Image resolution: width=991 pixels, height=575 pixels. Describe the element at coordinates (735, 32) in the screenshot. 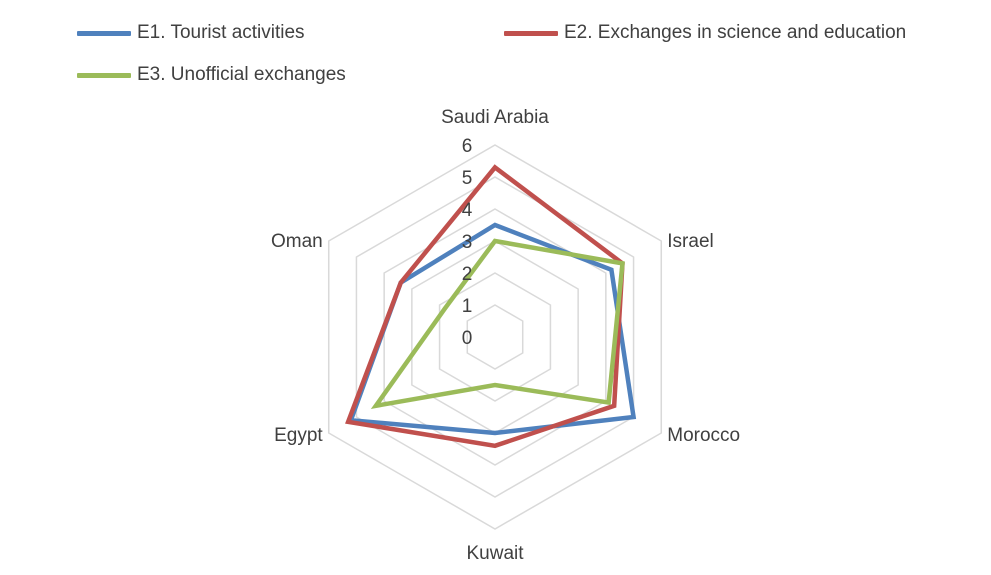

I see `legend-label-e2: E2. Exchanges in science and education` at that location.